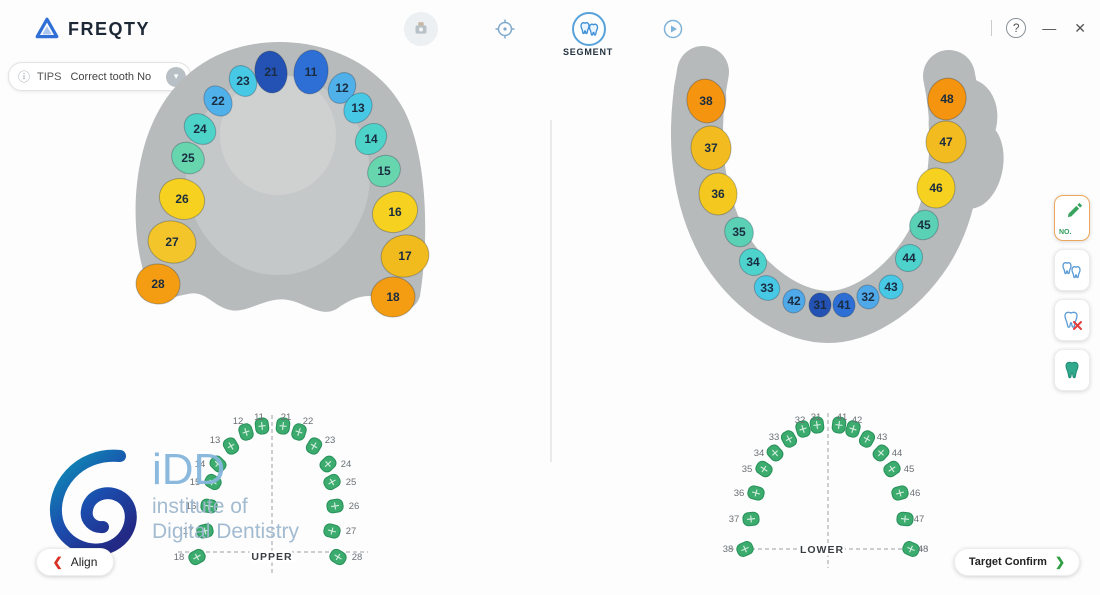 Image resolution: width=1100 pixels, height=595 pixels. I want to click on tooth-24: 24, so click(200, 129).